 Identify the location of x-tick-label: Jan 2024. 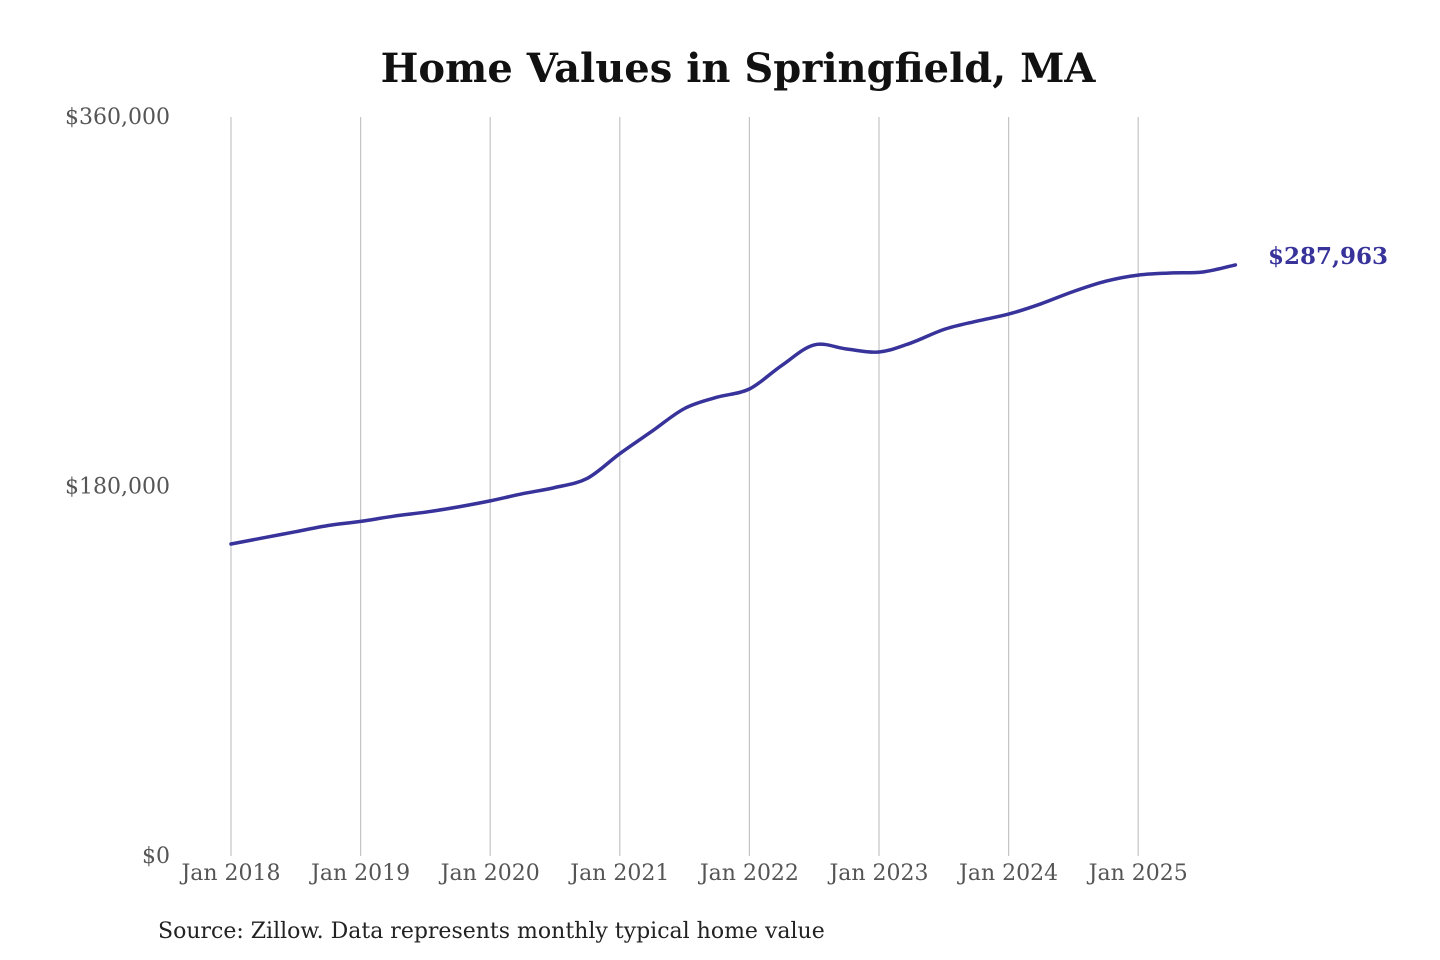
(1007, 873).